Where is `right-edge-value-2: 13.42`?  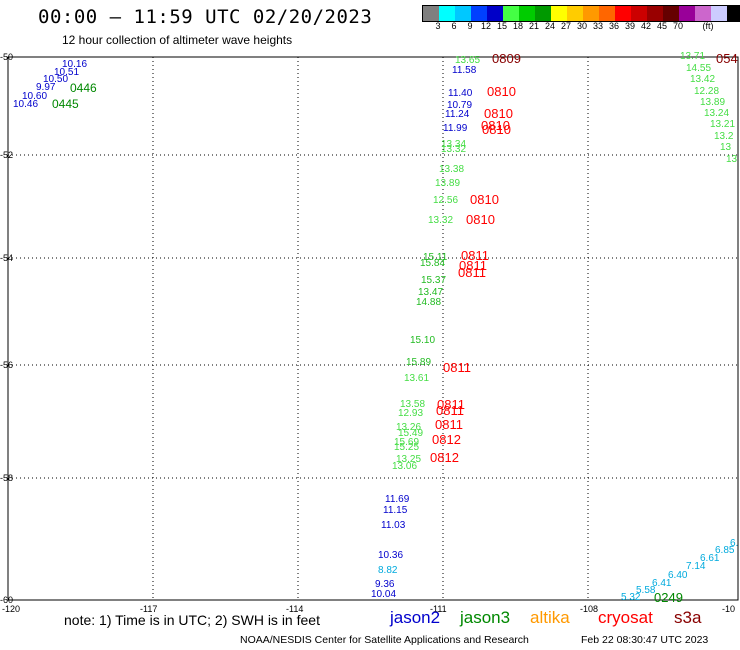 right-edge-value-2: 13.42 is located at coordinates (702, 79).